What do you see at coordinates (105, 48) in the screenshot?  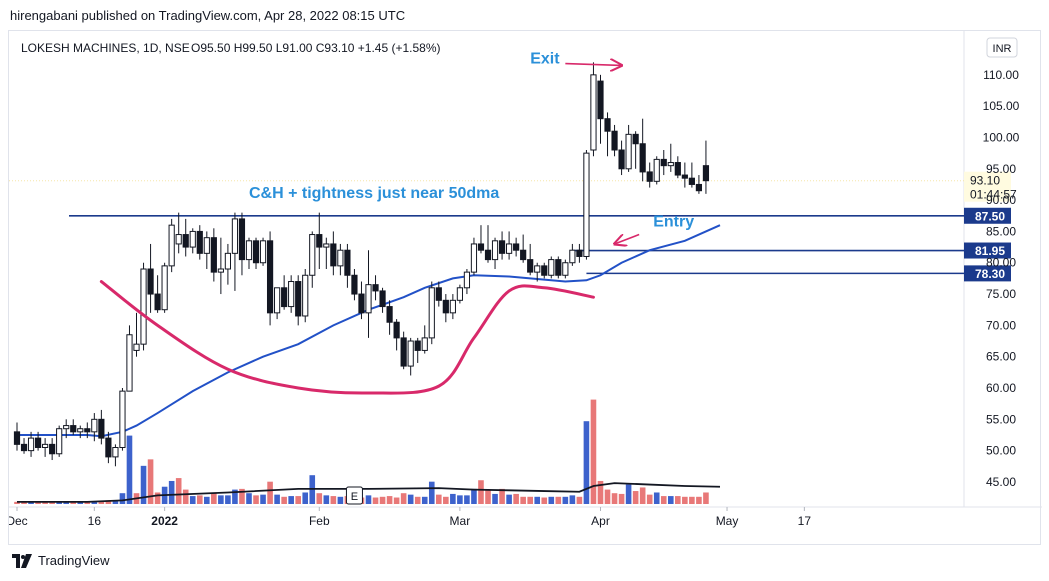 I see `header-symbol: LOKESH MACHINES, 1D, NSE` at bounding box center [105, 48].